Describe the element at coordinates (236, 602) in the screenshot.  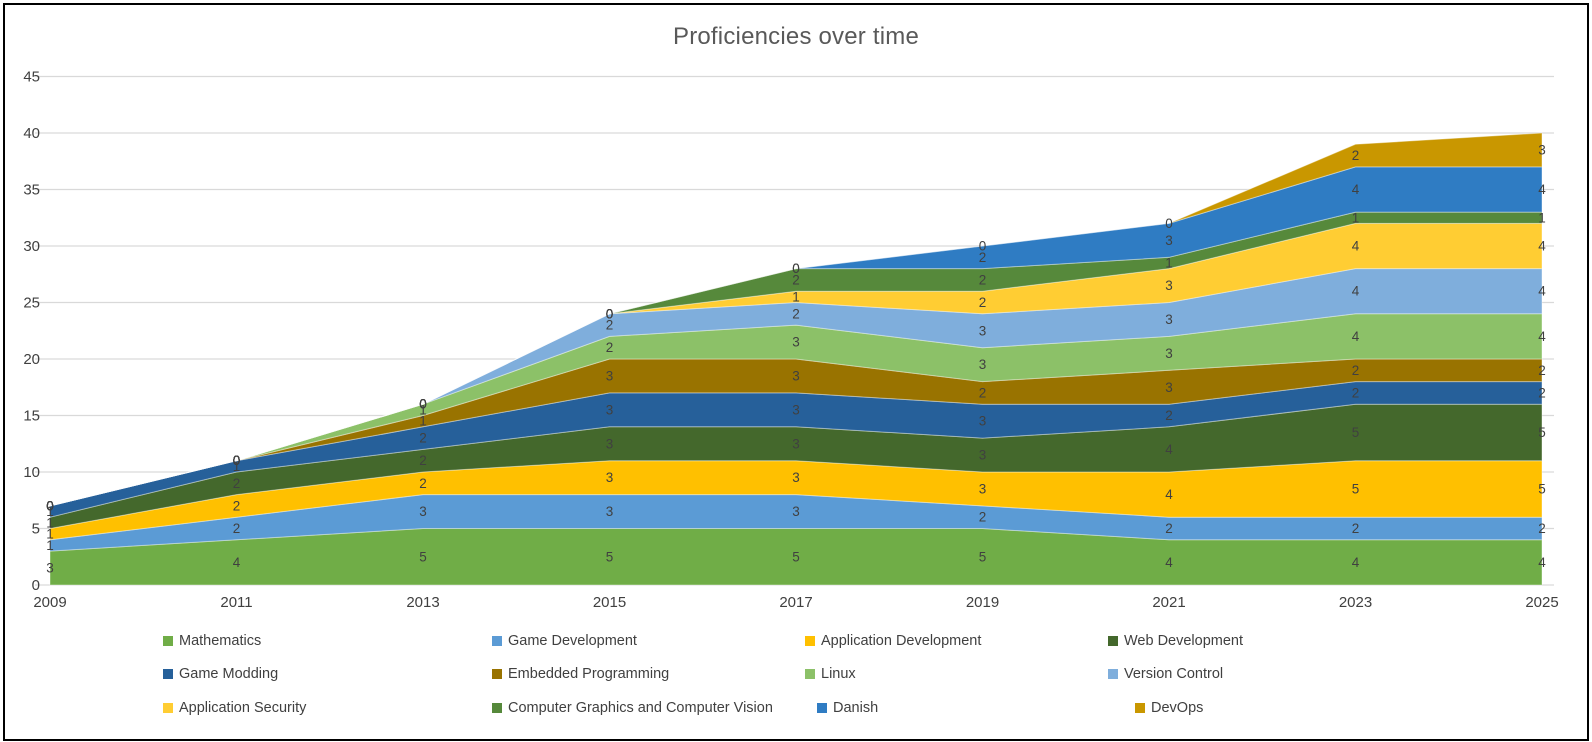
I see `x-tick-label: 2011` at that location.